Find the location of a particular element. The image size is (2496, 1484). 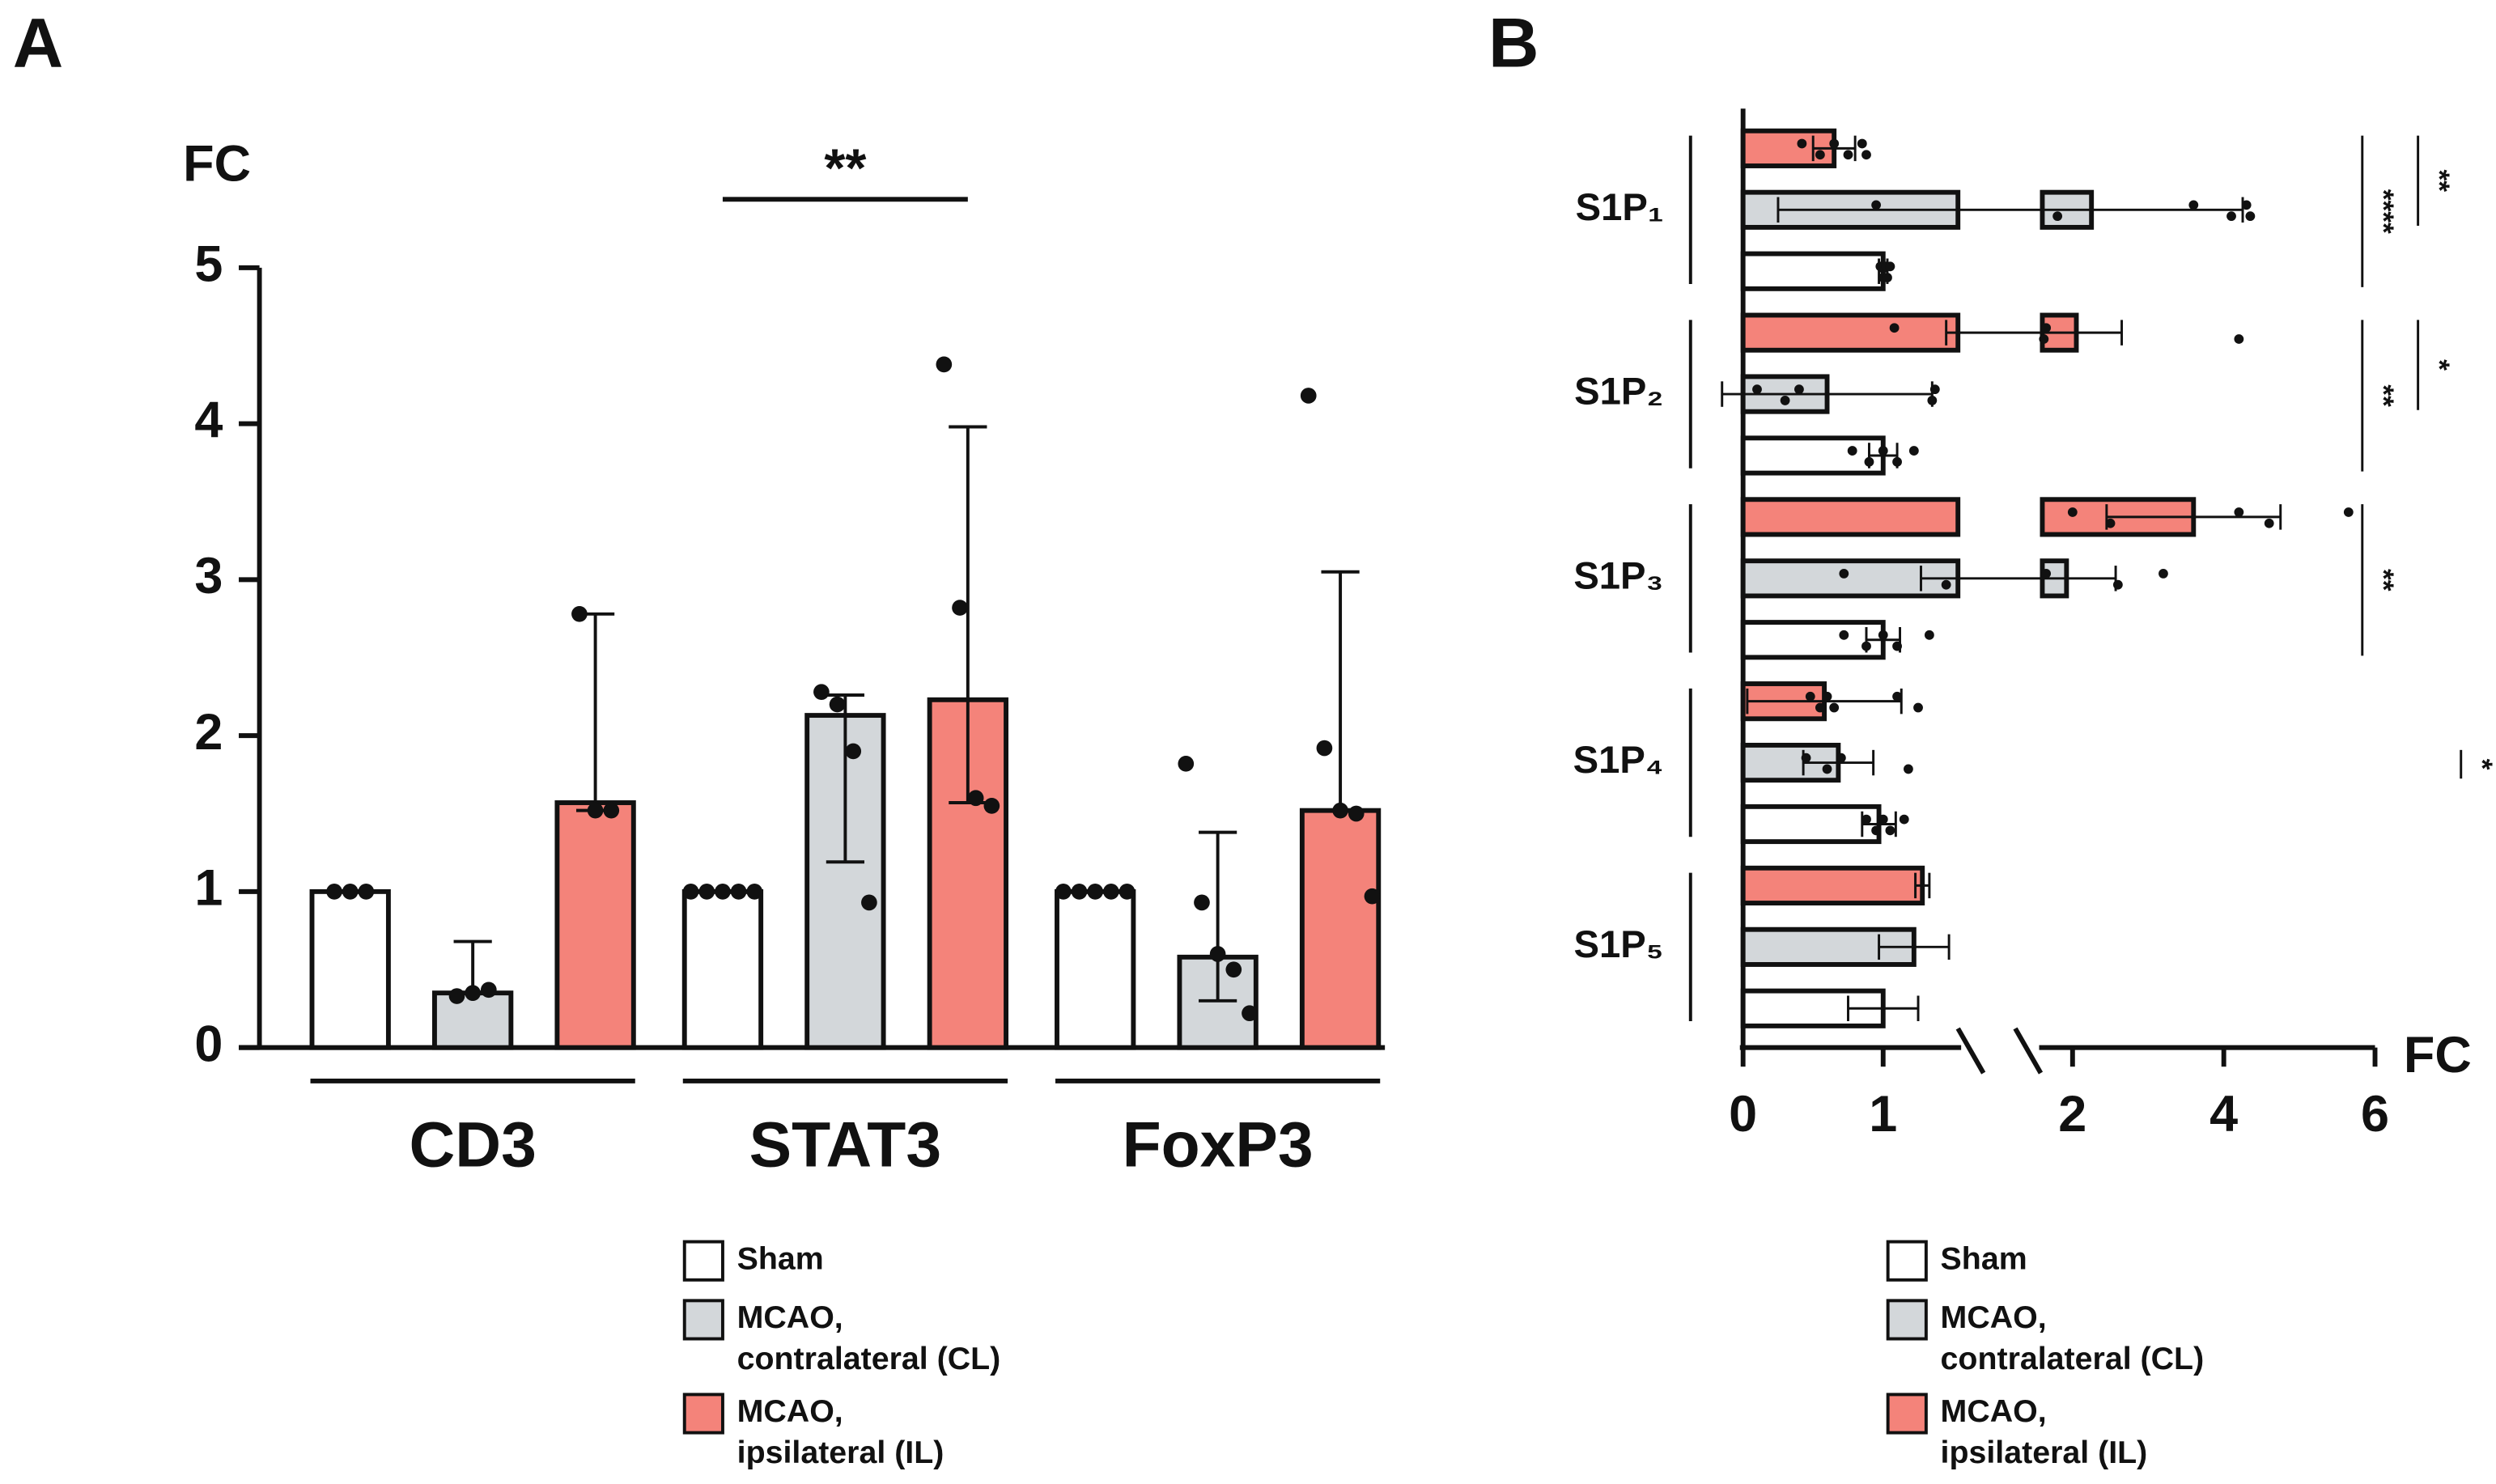

y-tick-label: S1P₄ is located at coordinates (1618, 760).